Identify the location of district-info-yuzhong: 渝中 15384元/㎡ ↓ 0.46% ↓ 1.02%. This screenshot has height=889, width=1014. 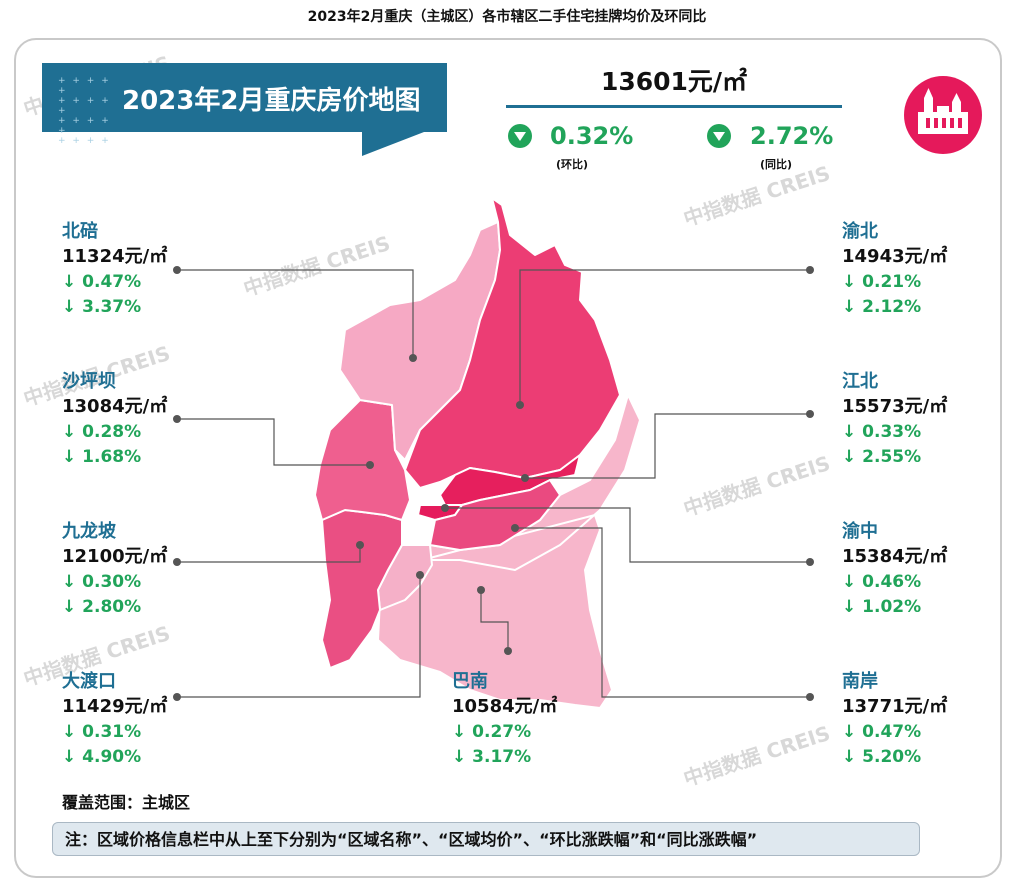
(894, 570).